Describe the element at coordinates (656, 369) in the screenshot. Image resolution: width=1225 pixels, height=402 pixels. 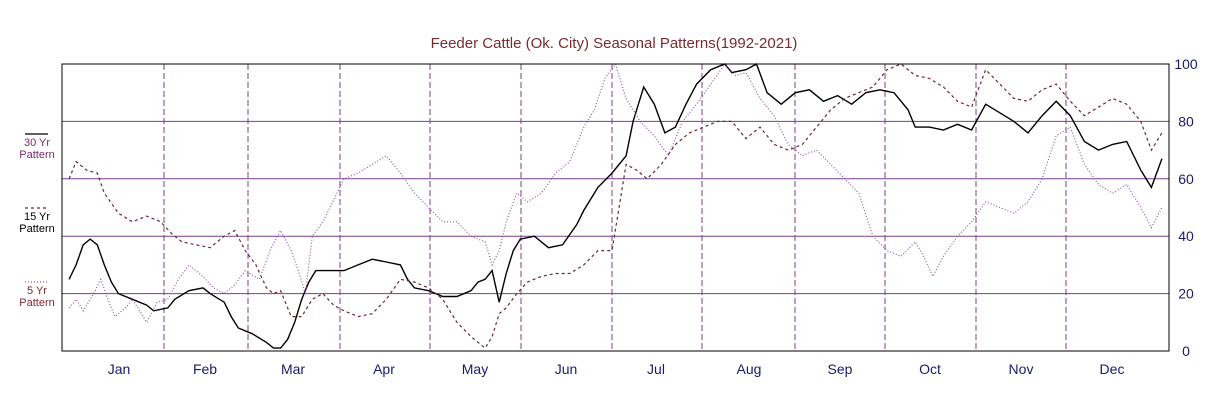
I see `x-tick-jul: Jul` at that location.